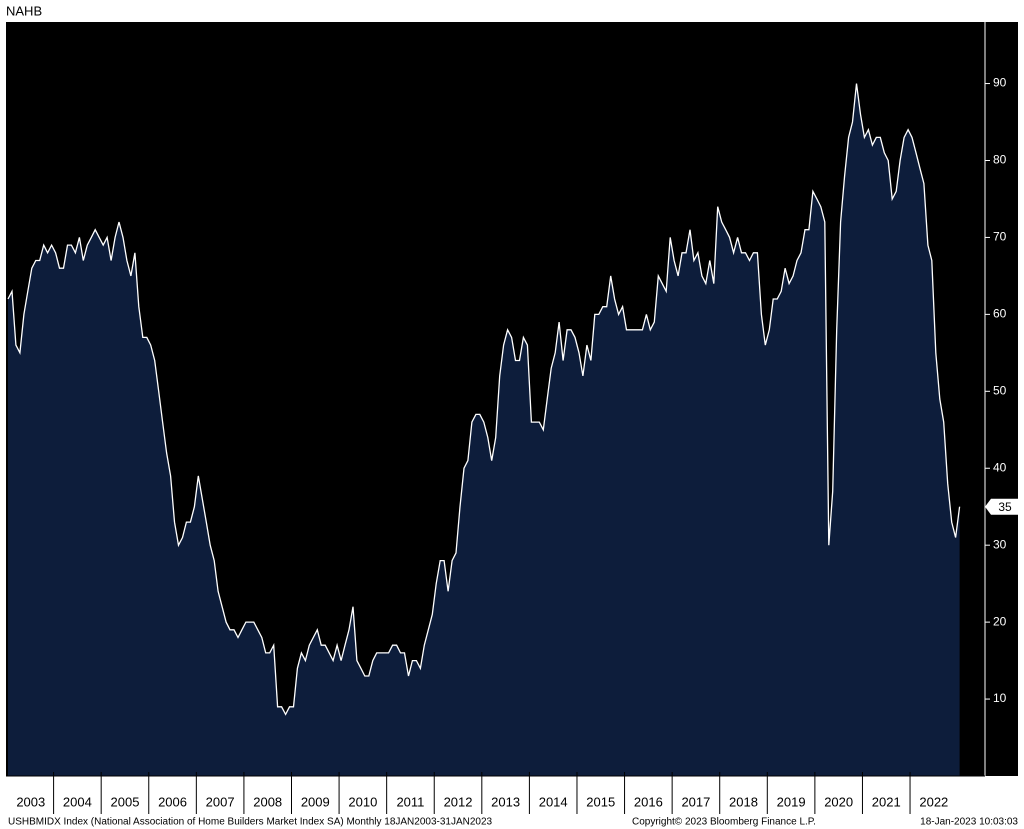 The height and width of the screenshot is (829, 1024). Describe the element at coordinates (969, 822) in the screenshot. I see `footer-right: 18-Jan-2023 10:03:03` at that location.